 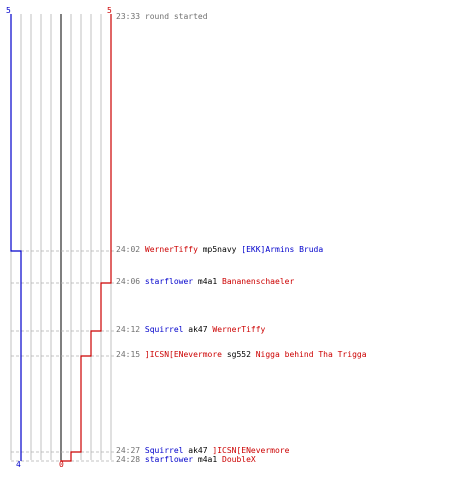 What do you see at coordinates (176, 16) in the screenshot?
I see `event-text: round started` at bounding box center [176, 16].